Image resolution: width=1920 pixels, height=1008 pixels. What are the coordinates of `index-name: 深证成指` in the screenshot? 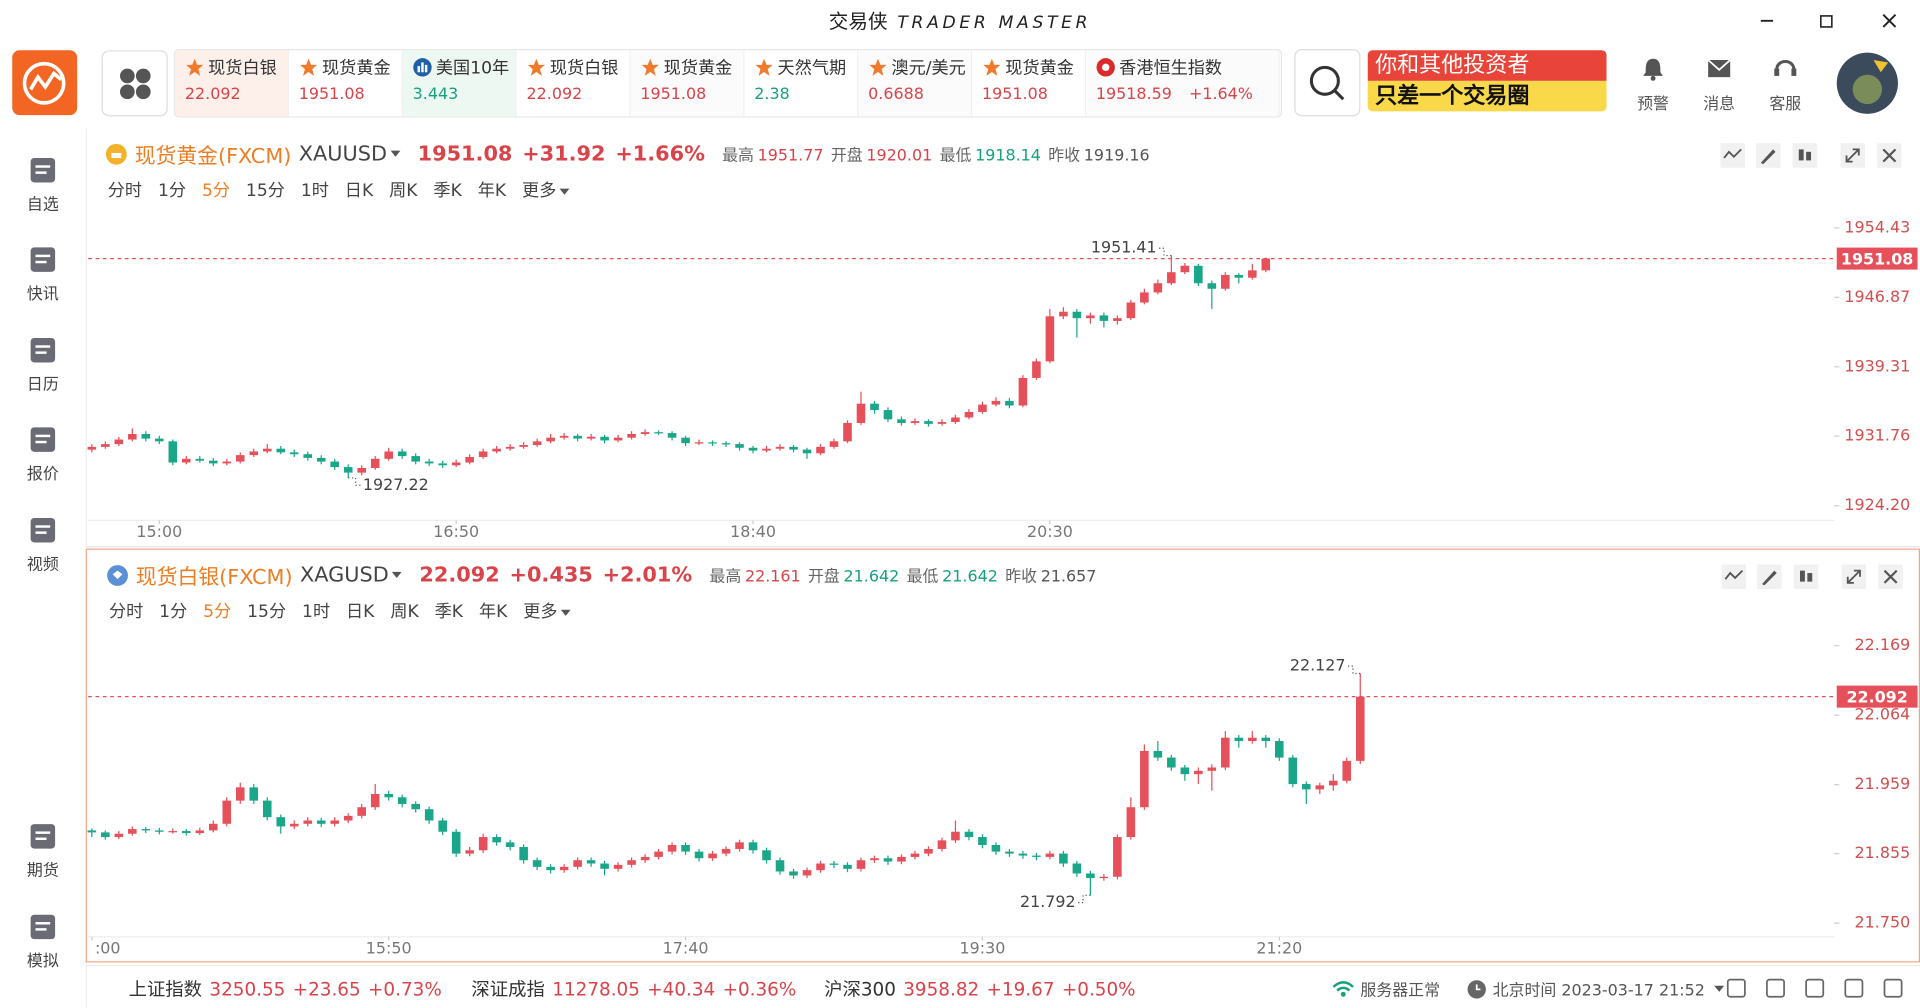 It's located at (508, 989).